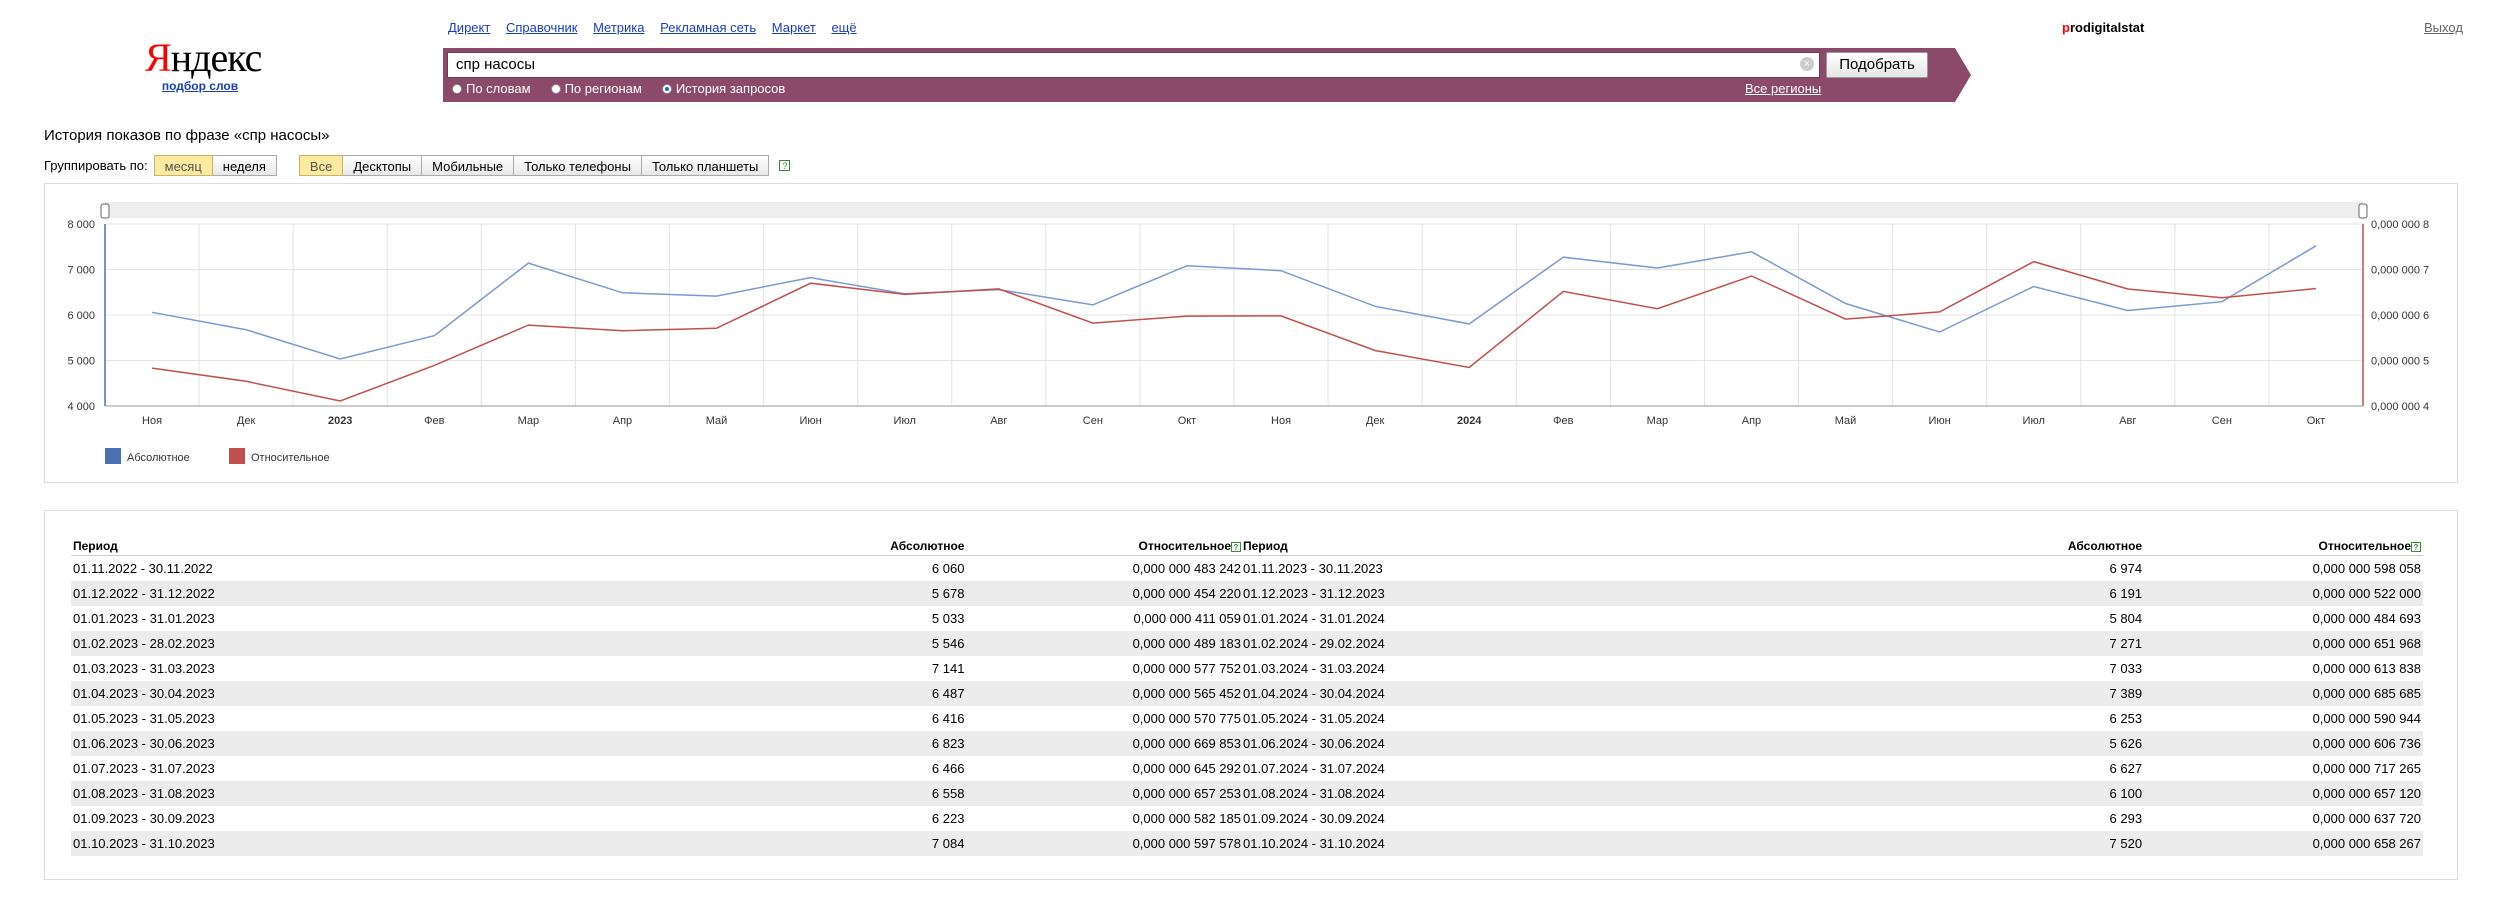 The image size is (2498, 899). I want to click on relative-cell: 0,000 000 590 944, so click(2366, 718).